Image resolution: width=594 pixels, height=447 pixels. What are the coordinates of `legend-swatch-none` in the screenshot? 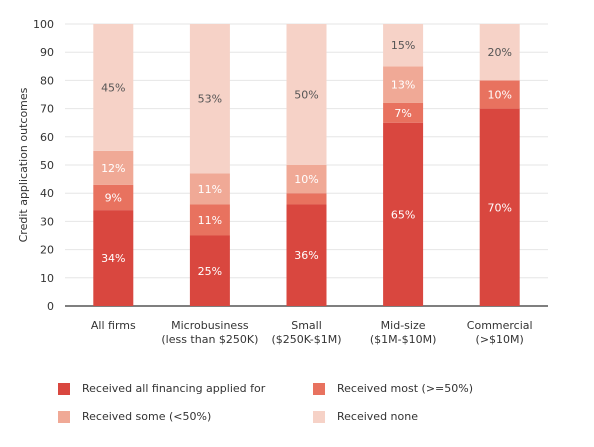 It's located at (319, 416).